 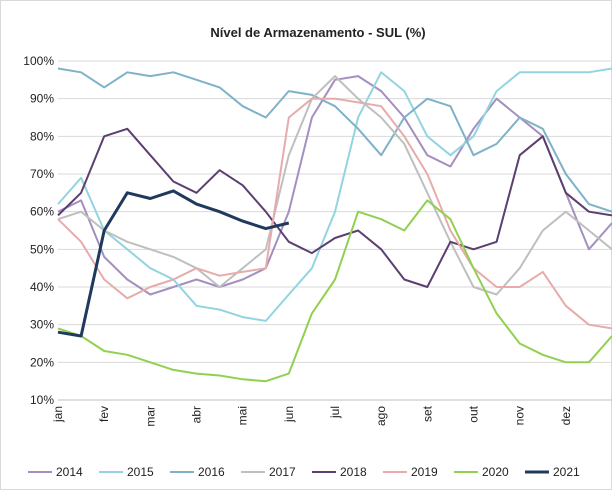 I want to click on legend-label: 2017, so click(x=282, y=472).